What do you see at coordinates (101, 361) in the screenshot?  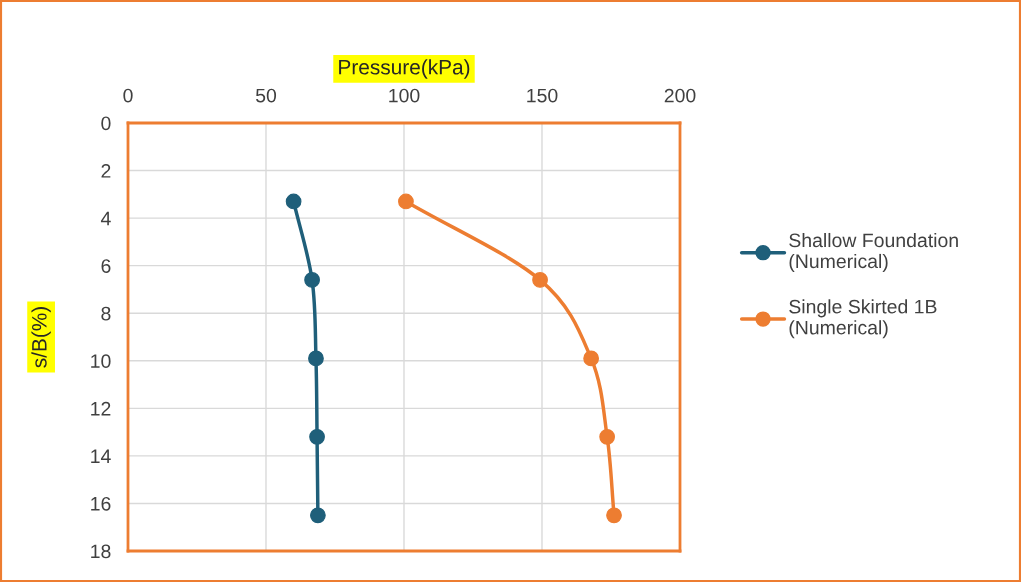 I see `y-tick-label: 10` at bounding box center [101, 361].